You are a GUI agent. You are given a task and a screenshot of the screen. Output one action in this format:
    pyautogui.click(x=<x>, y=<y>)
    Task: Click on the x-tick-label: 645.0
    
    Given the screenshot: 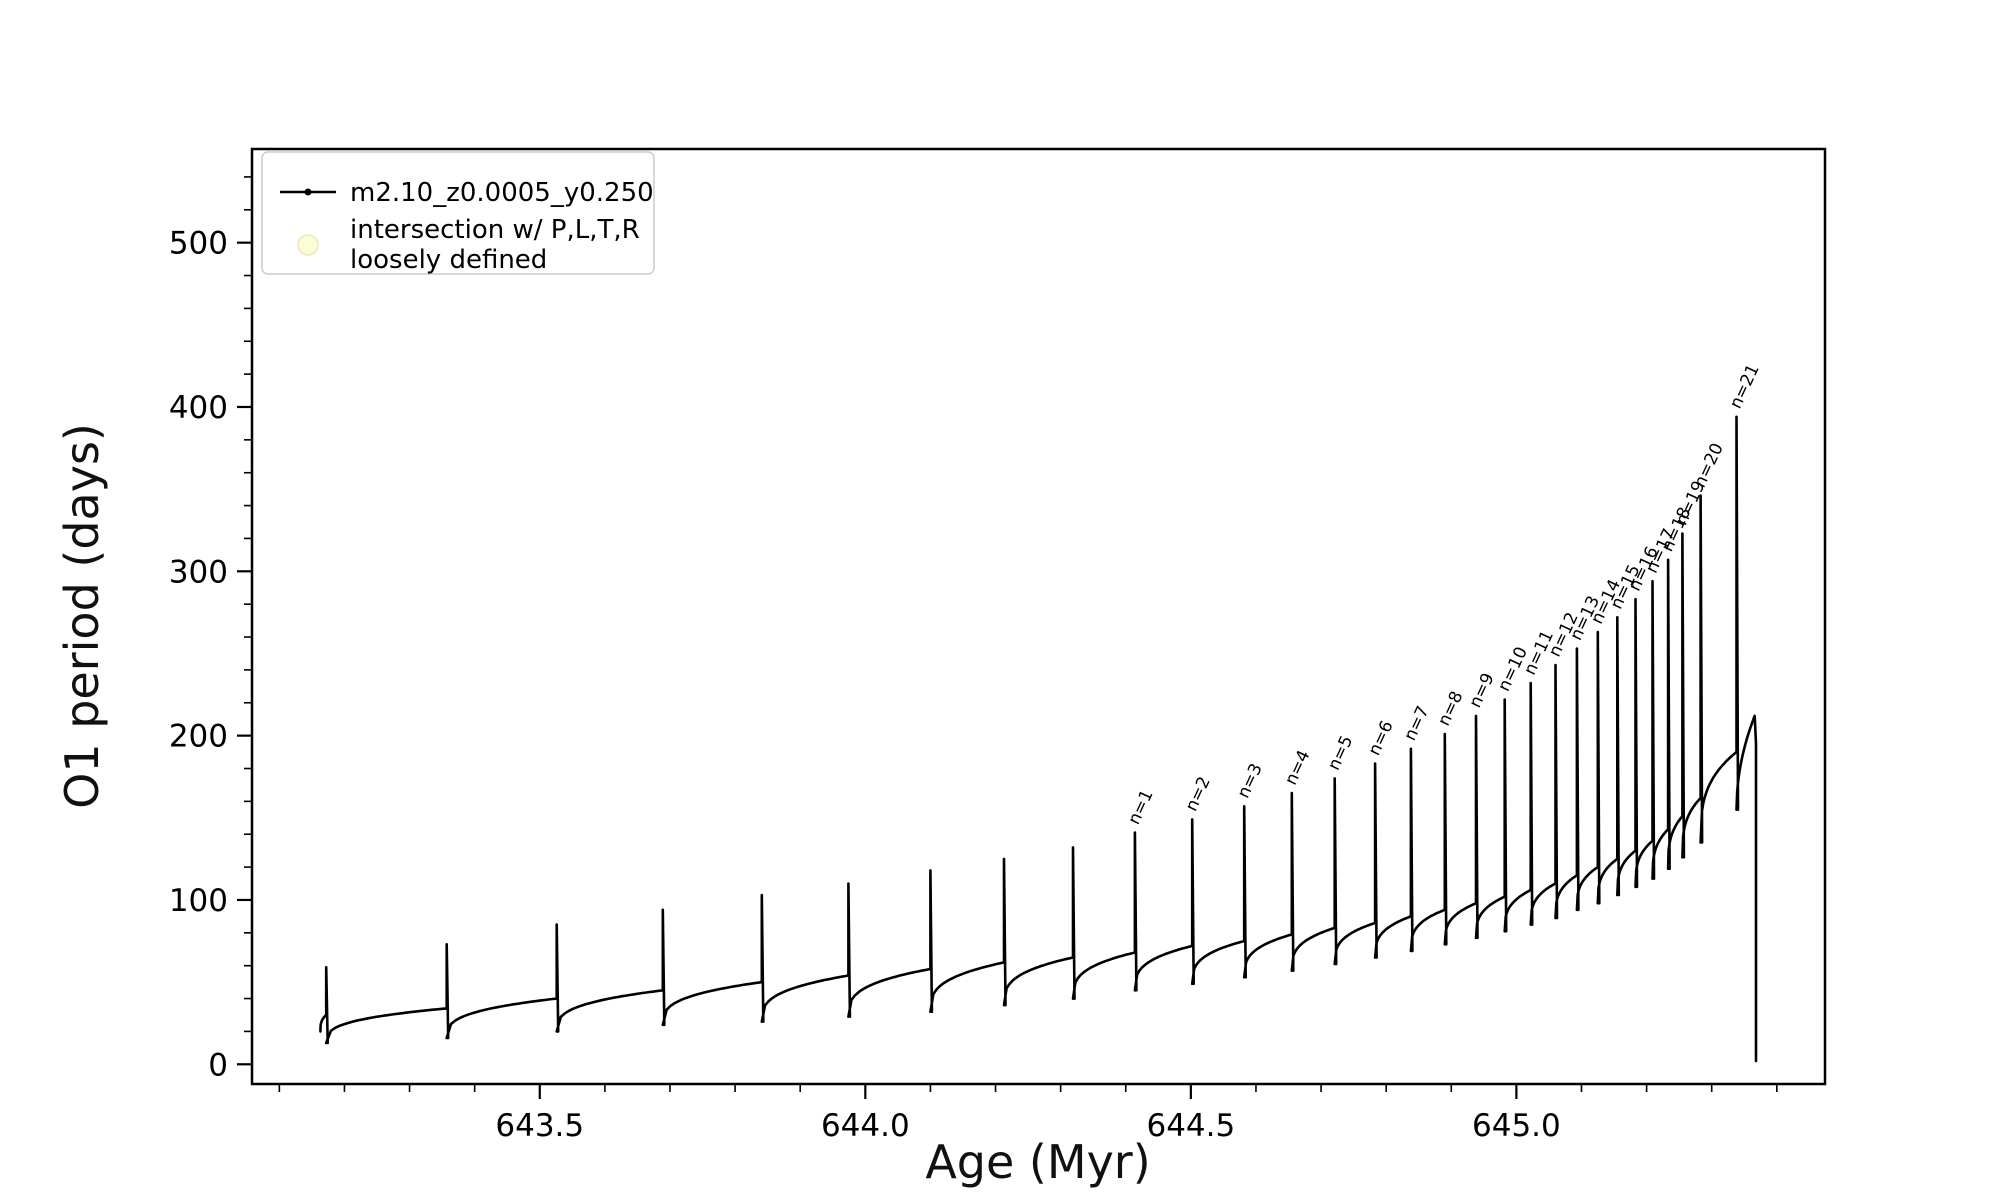 What is the action you would take?
    pyautogui.click(x=1516, y=1126)
    